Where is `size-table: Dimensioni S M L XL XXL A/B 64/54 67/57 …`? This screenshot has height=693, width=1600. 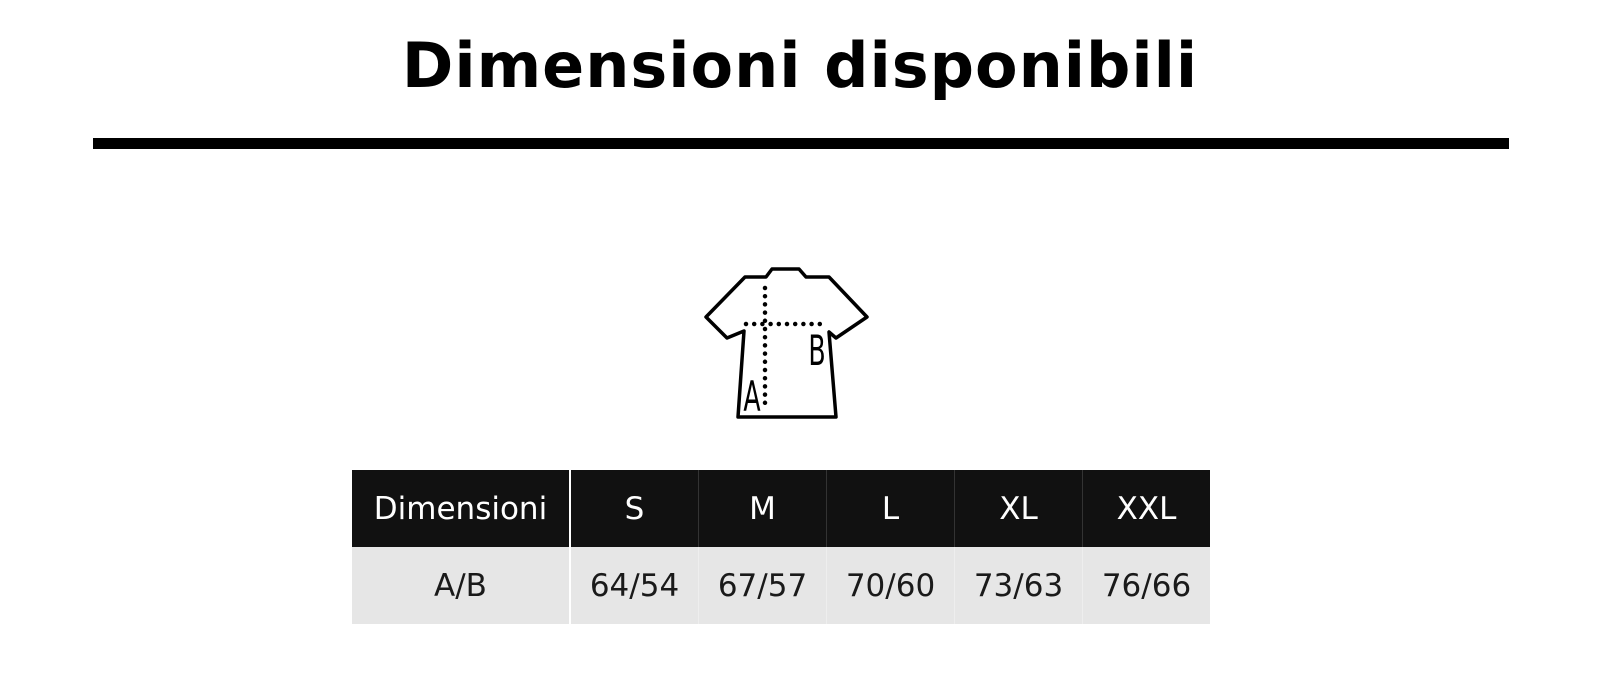
size-table: Dimensioni S M L XL XXL A/B 64/54 67/57 … is located at coordinates (781, 547).